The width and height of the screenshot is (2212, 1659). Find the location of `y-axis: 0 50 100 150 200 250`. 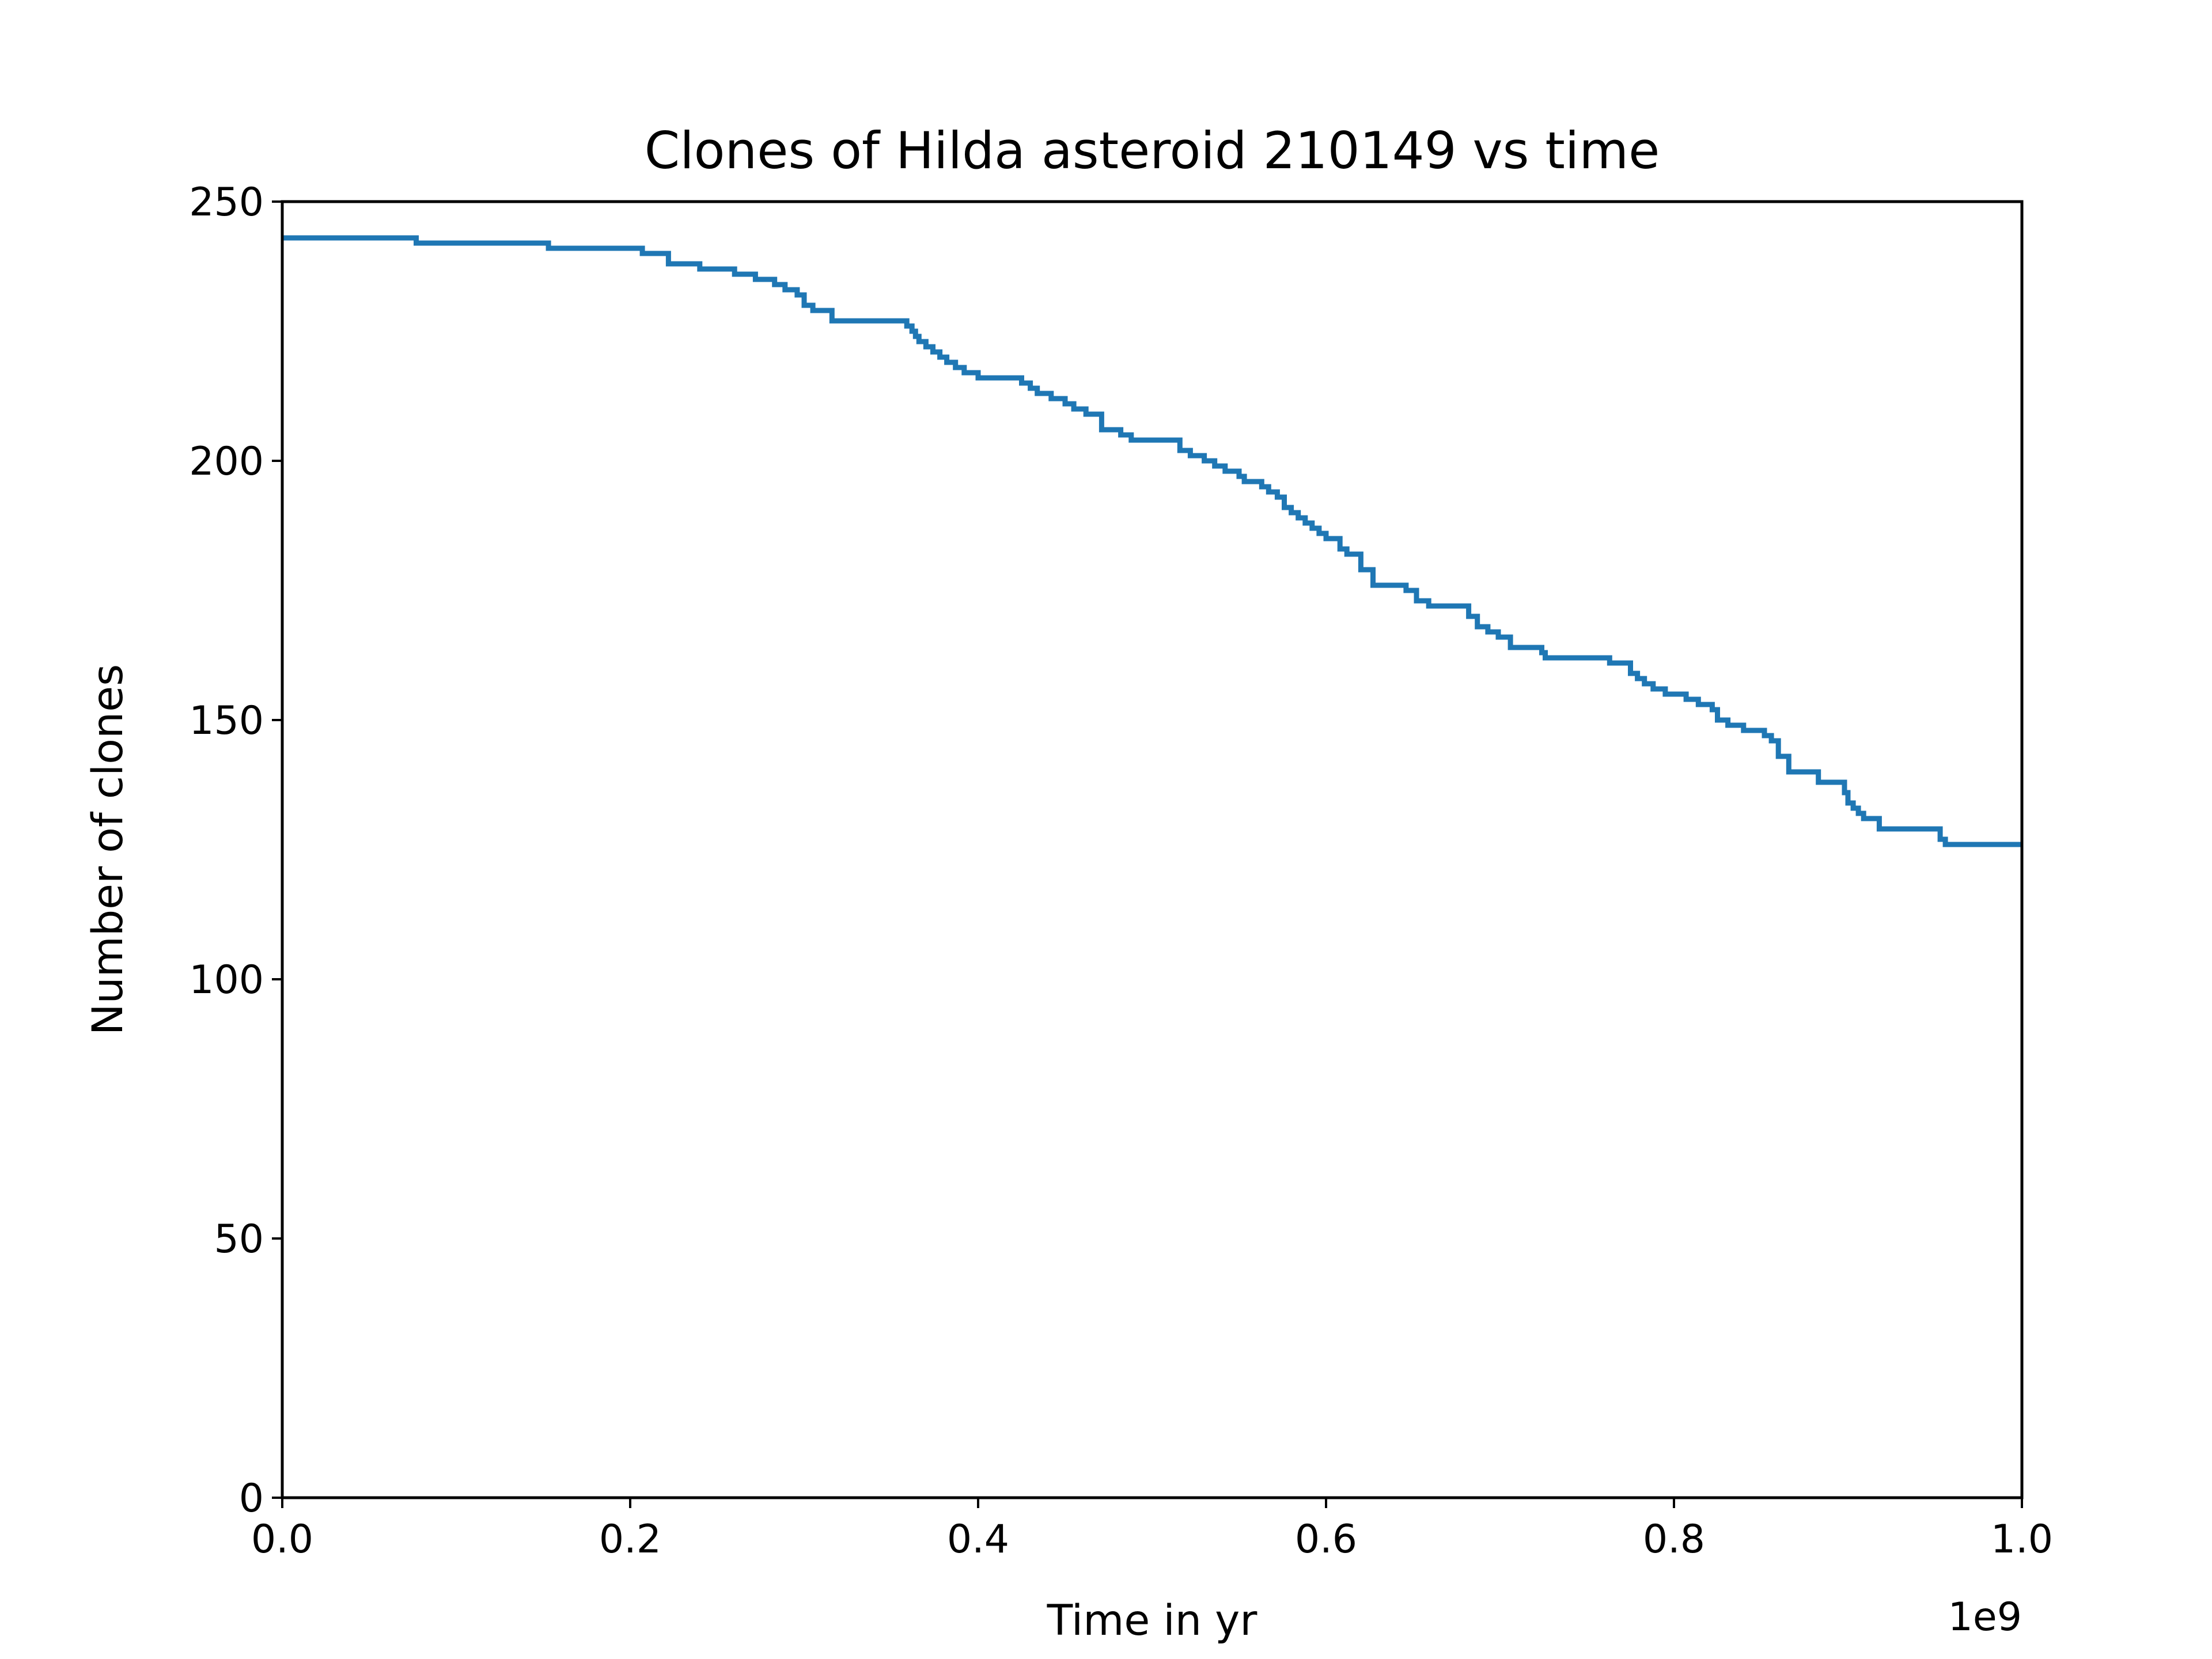

y-axis: 0 50 100 150 200 250 is located at coordinates (235, 850).